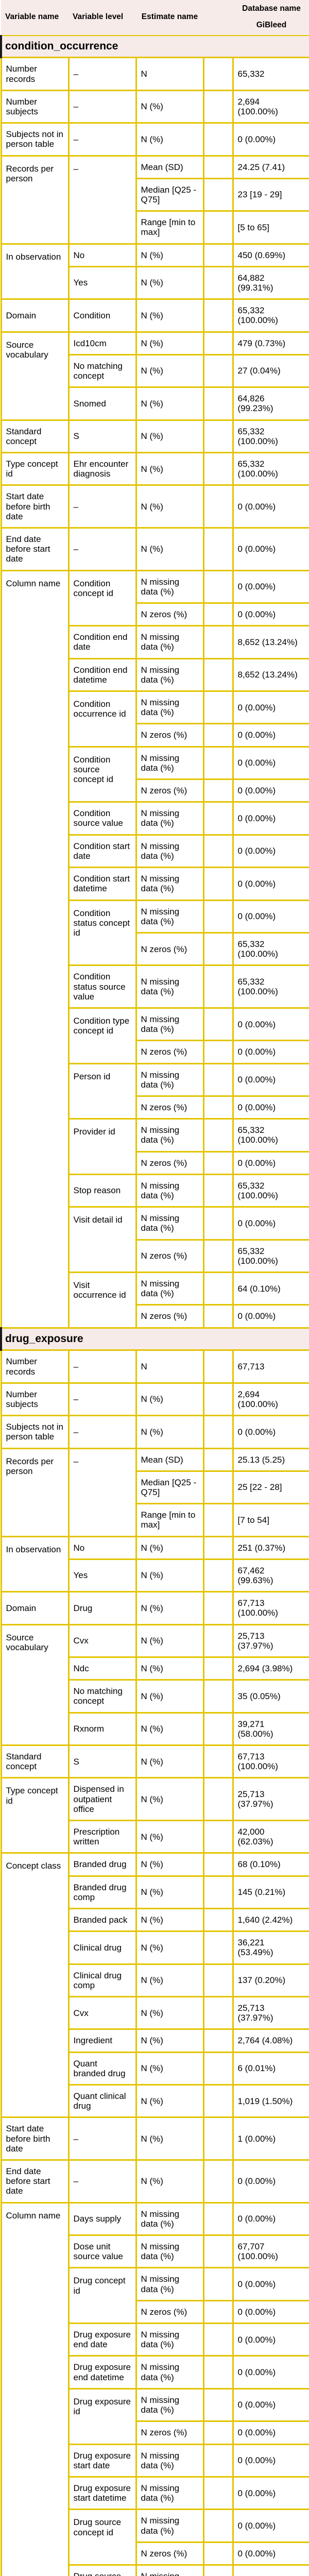 The image size is (309, 2576). I want to click on variable-level-cell: Branded drug, so click(102, 1864).